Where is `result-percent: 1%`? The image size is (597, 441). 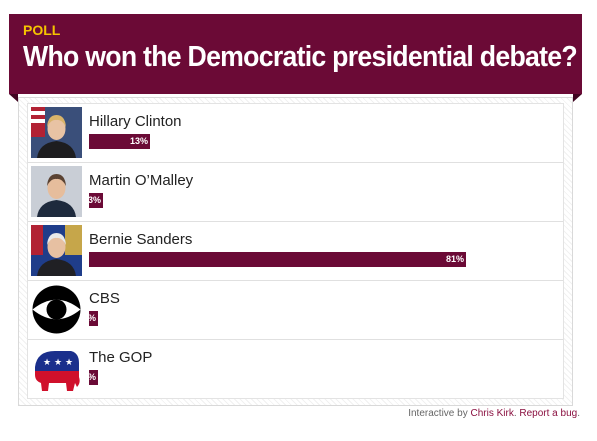 result-percent: 1% is located at coordinates (92, 318).